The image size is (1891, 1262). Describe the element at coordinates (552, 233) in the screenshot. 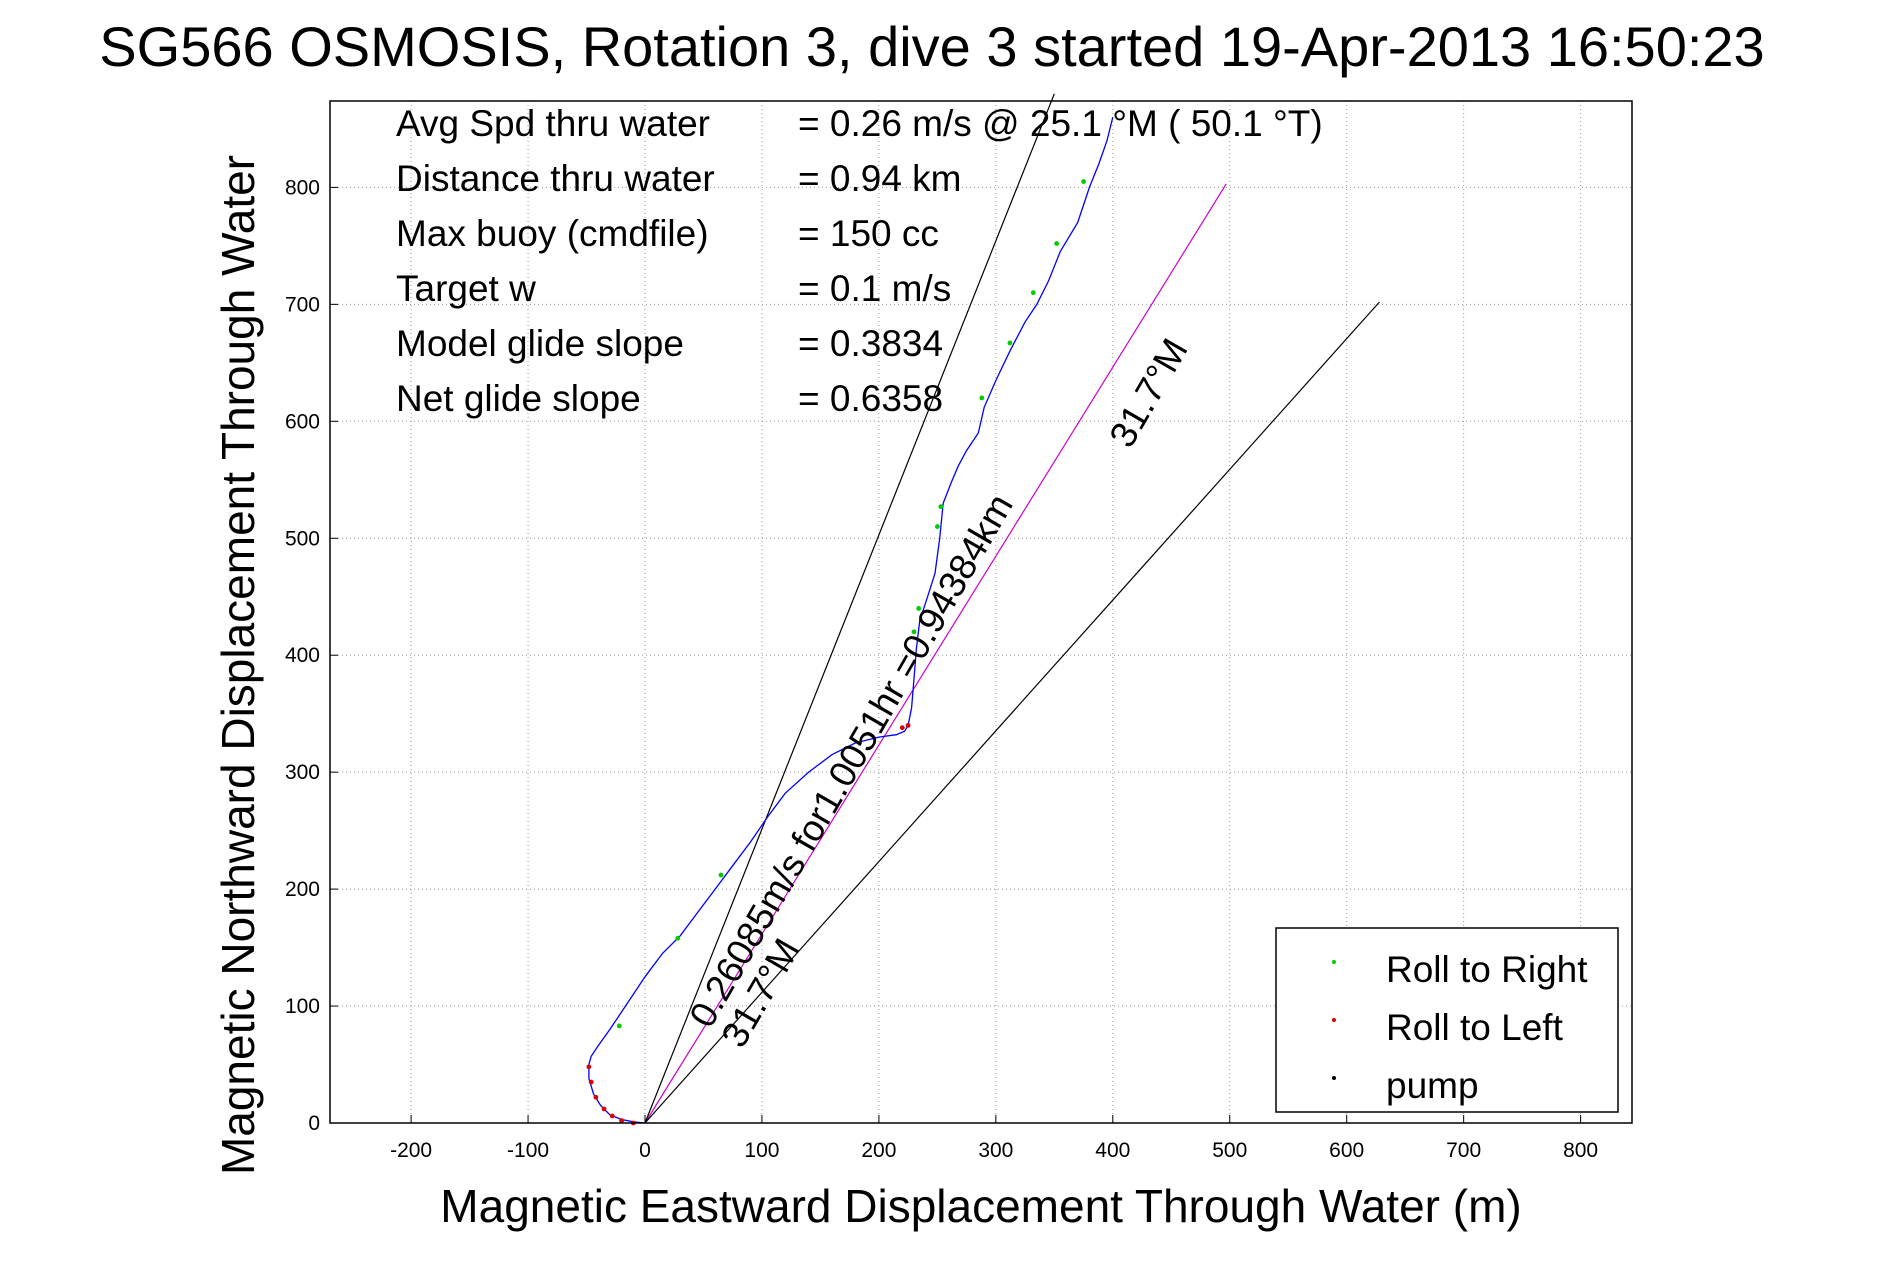

I see `stat-label-max-buoy: Max buoy (cmdfile)` at that location.